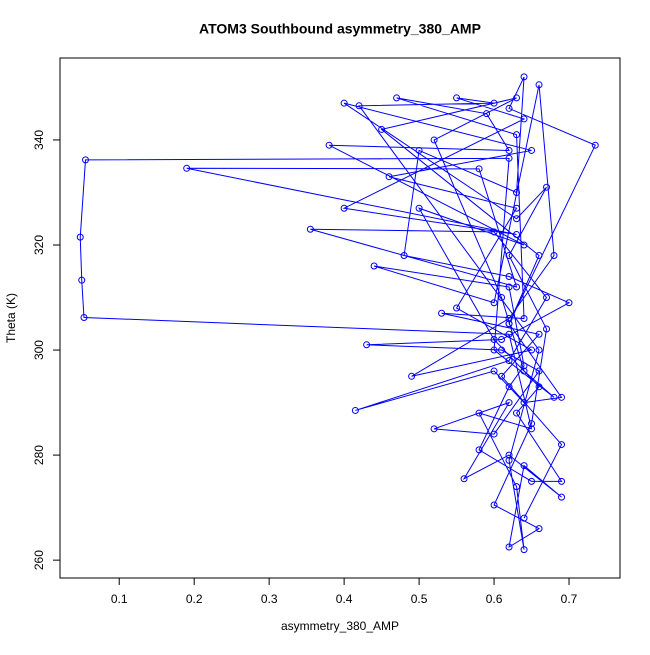 Image resolution: width=650 pixels, height=655 pixels. What do you see at coordinates (119, 599) in the screenshot?
I see `x-tick-label: 0.1` at bounding box center [119, 599].